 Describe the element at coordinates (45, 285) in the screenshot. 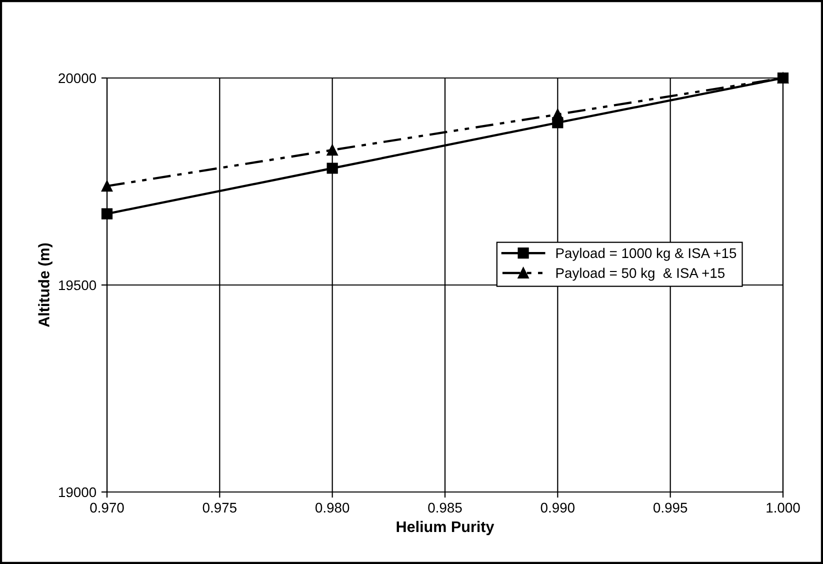

I see `y-axis-title: Altitude (m)` at that location.